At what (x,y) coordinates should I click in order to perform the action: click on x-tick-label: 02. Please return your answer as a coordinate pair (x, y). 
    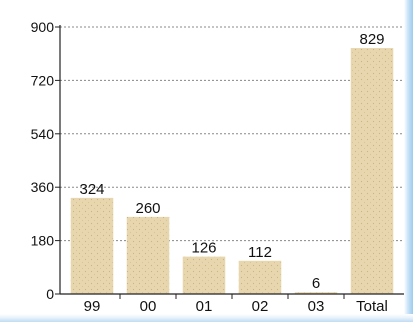
    Looking at the image, I should click on (260, 306).